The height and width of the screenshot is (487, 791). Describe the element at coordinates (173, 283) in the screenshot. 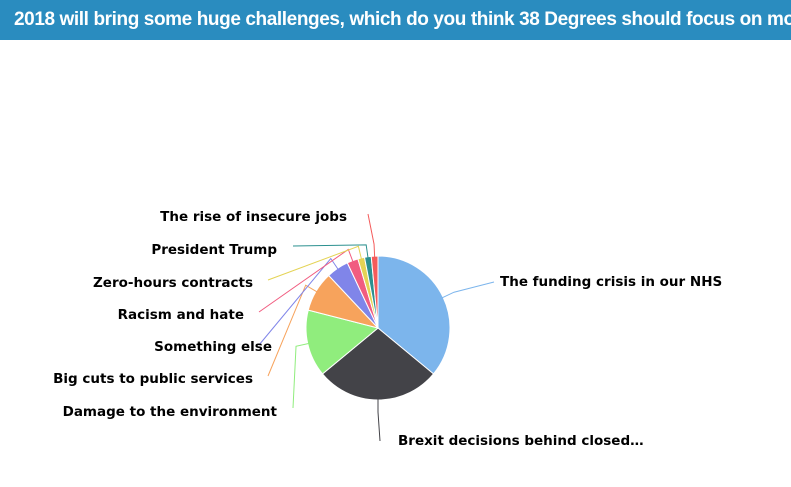

I see `data-label: Zero-hours contracts` at that location.